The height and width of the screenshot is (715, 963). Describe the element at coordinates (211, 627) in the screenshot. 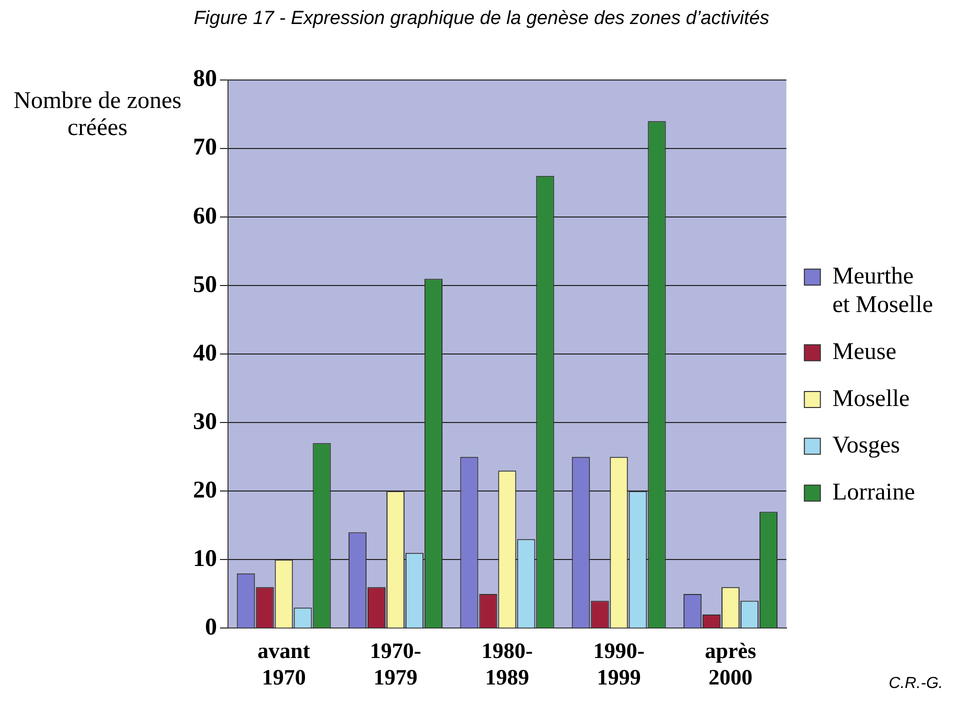

I see `y-tick-label: 0` at that location.